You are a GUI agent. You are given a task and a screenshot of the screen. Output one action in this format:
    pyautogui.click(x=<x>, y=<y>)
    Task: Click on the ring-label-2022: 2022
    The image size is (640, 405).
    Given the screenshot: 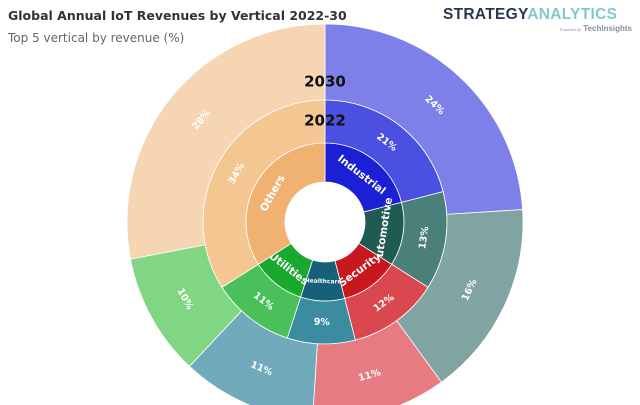 What is the action you would take?
    pyautogui.click(x=325, y=121)
    